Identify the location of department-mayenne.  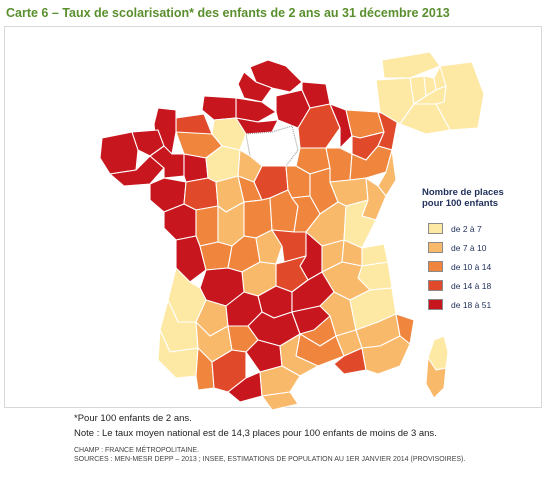
(196, 168).